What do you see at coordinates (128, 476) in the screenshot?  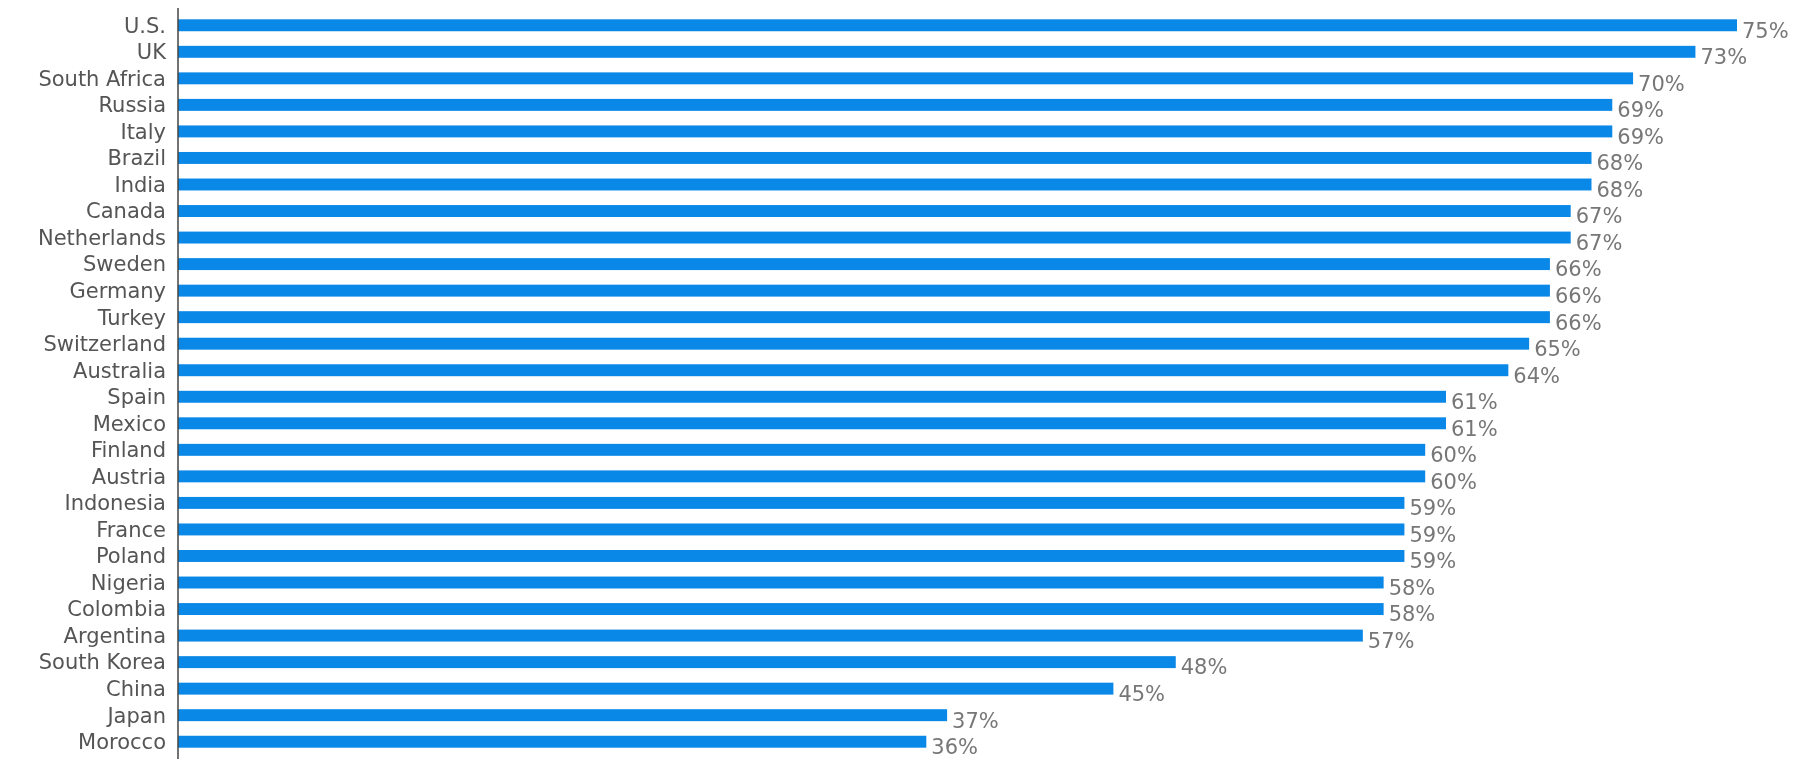 I see `y-tick-label: Austria` at bounding box center [128, 476].